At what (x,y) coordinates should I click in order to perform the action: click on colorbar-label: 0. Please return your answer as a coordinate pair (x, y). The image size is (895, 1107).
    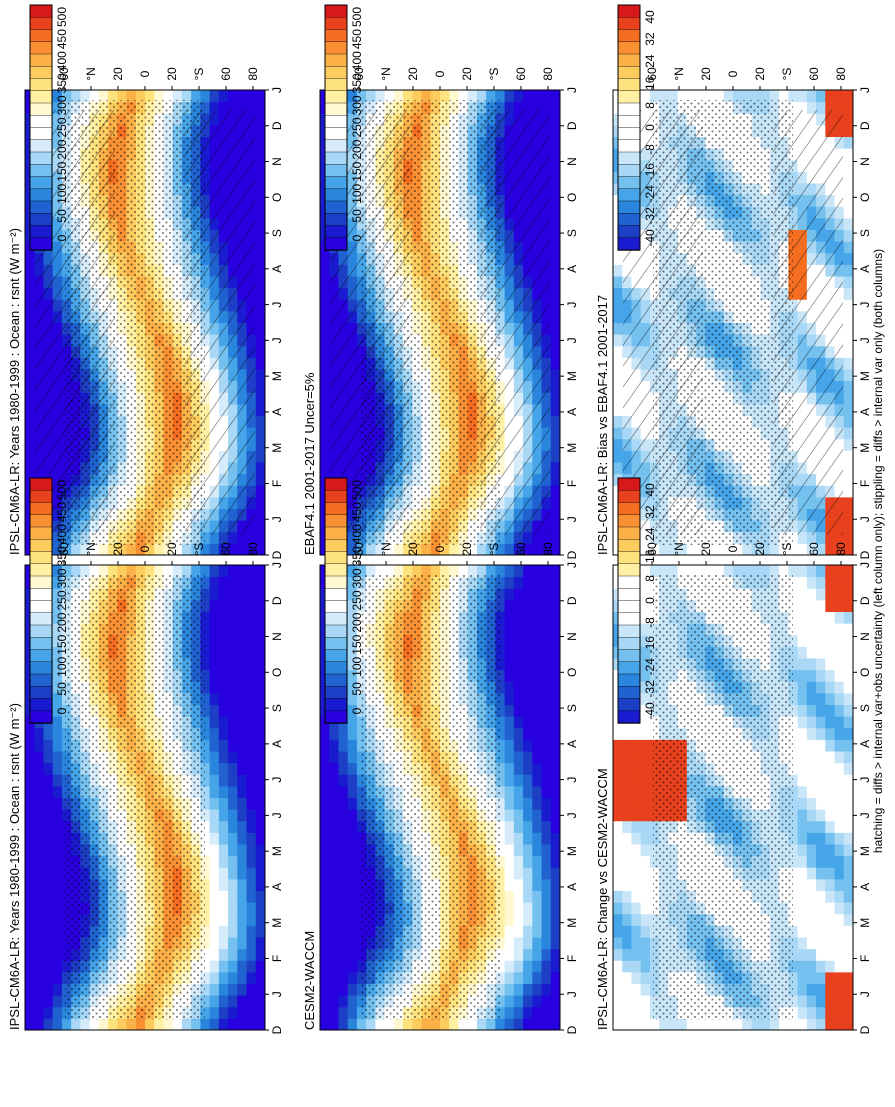
    Looking at the image, I should click on (62, 237).